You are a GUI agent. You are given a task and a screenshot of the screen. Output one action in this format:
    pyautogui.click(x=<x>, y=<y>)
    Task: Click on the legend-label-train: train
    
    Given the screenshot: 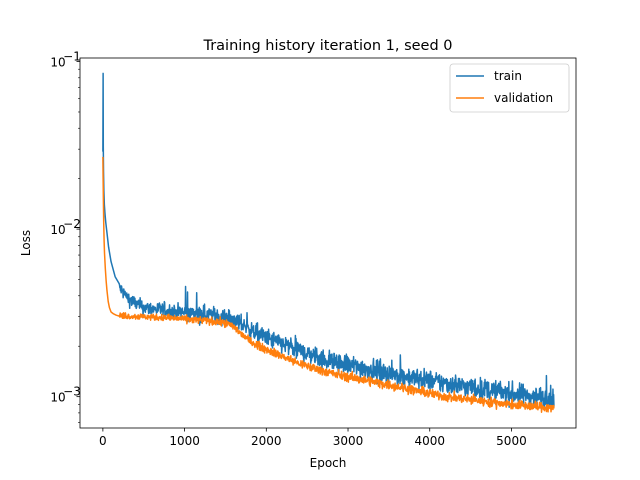 What is the action you would take?
    pyautogui.click(x=508, y=76)
    